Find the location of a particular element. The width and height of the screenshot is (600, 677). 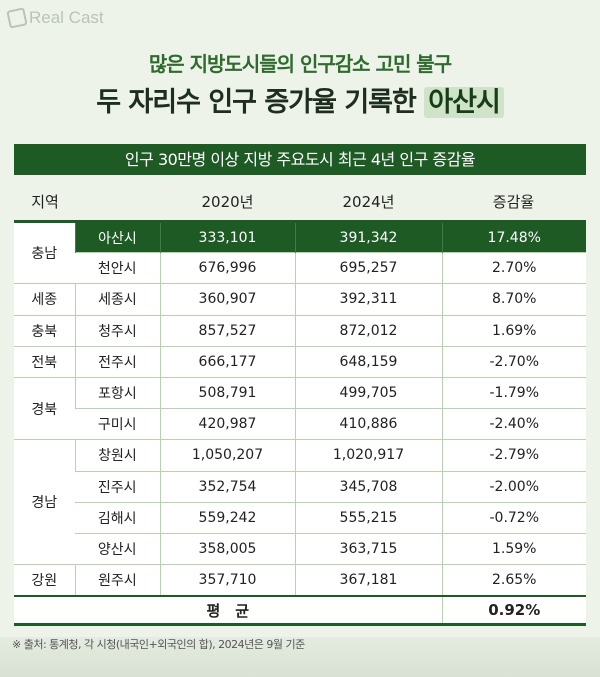

region-cell: 경북 is located at coordinates (44, 408).